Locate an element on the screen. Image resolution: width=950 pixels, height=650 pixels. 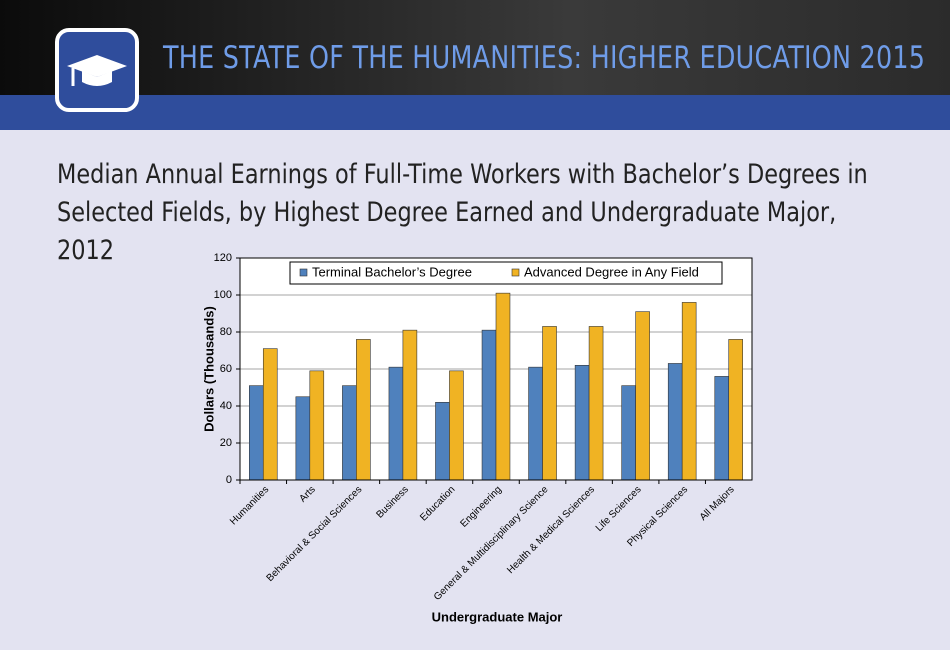
legend-box is located at coordinates (506, 273).